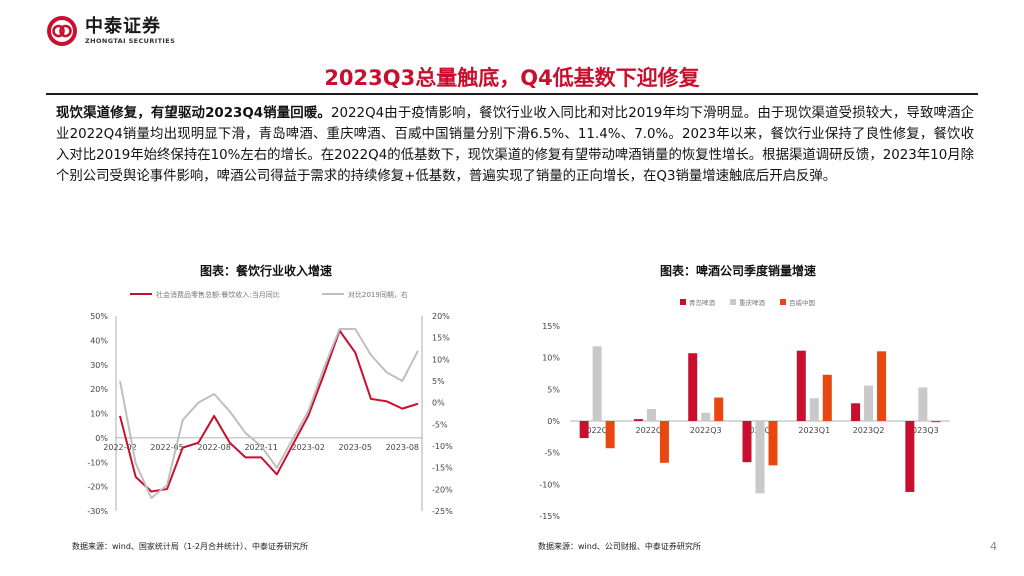 The height and width of the screenshot is (576, 1024). What do you see at coordinates (441, 316) in the screenshot?
I see `right-y-tick-label: 20%` at bounding box center [441, 316].